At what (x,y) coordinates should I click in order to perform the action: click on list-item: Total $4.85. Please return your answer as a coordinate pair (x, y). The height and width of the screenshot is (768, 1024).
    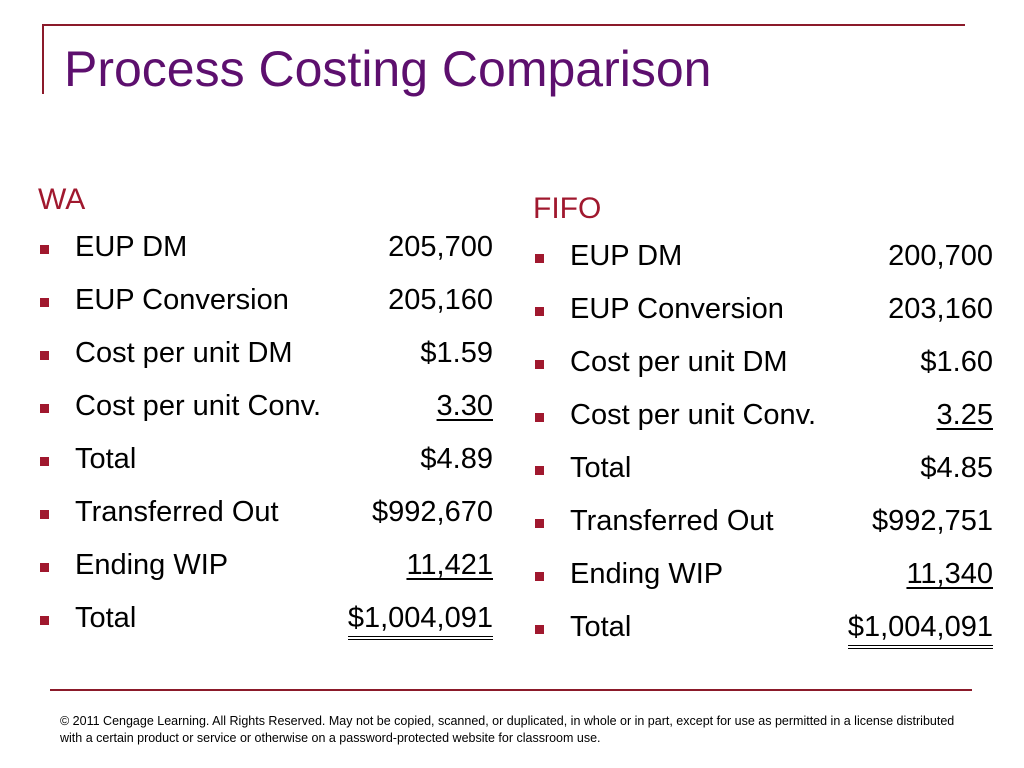
    Looking at the image, I should click on (763, 478).